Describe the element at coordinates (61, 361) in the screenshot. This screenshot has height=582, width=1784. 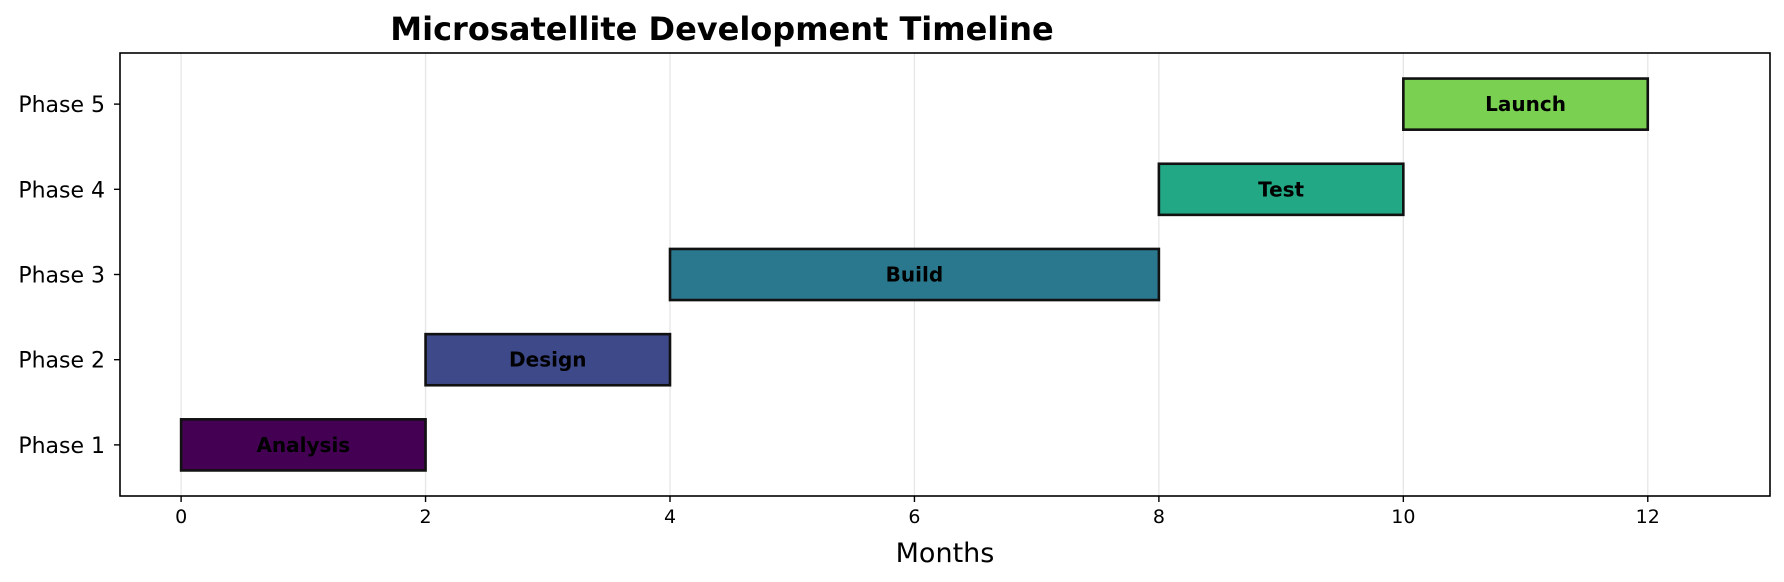
I see `y-tick-label: Phase 2` at that location.